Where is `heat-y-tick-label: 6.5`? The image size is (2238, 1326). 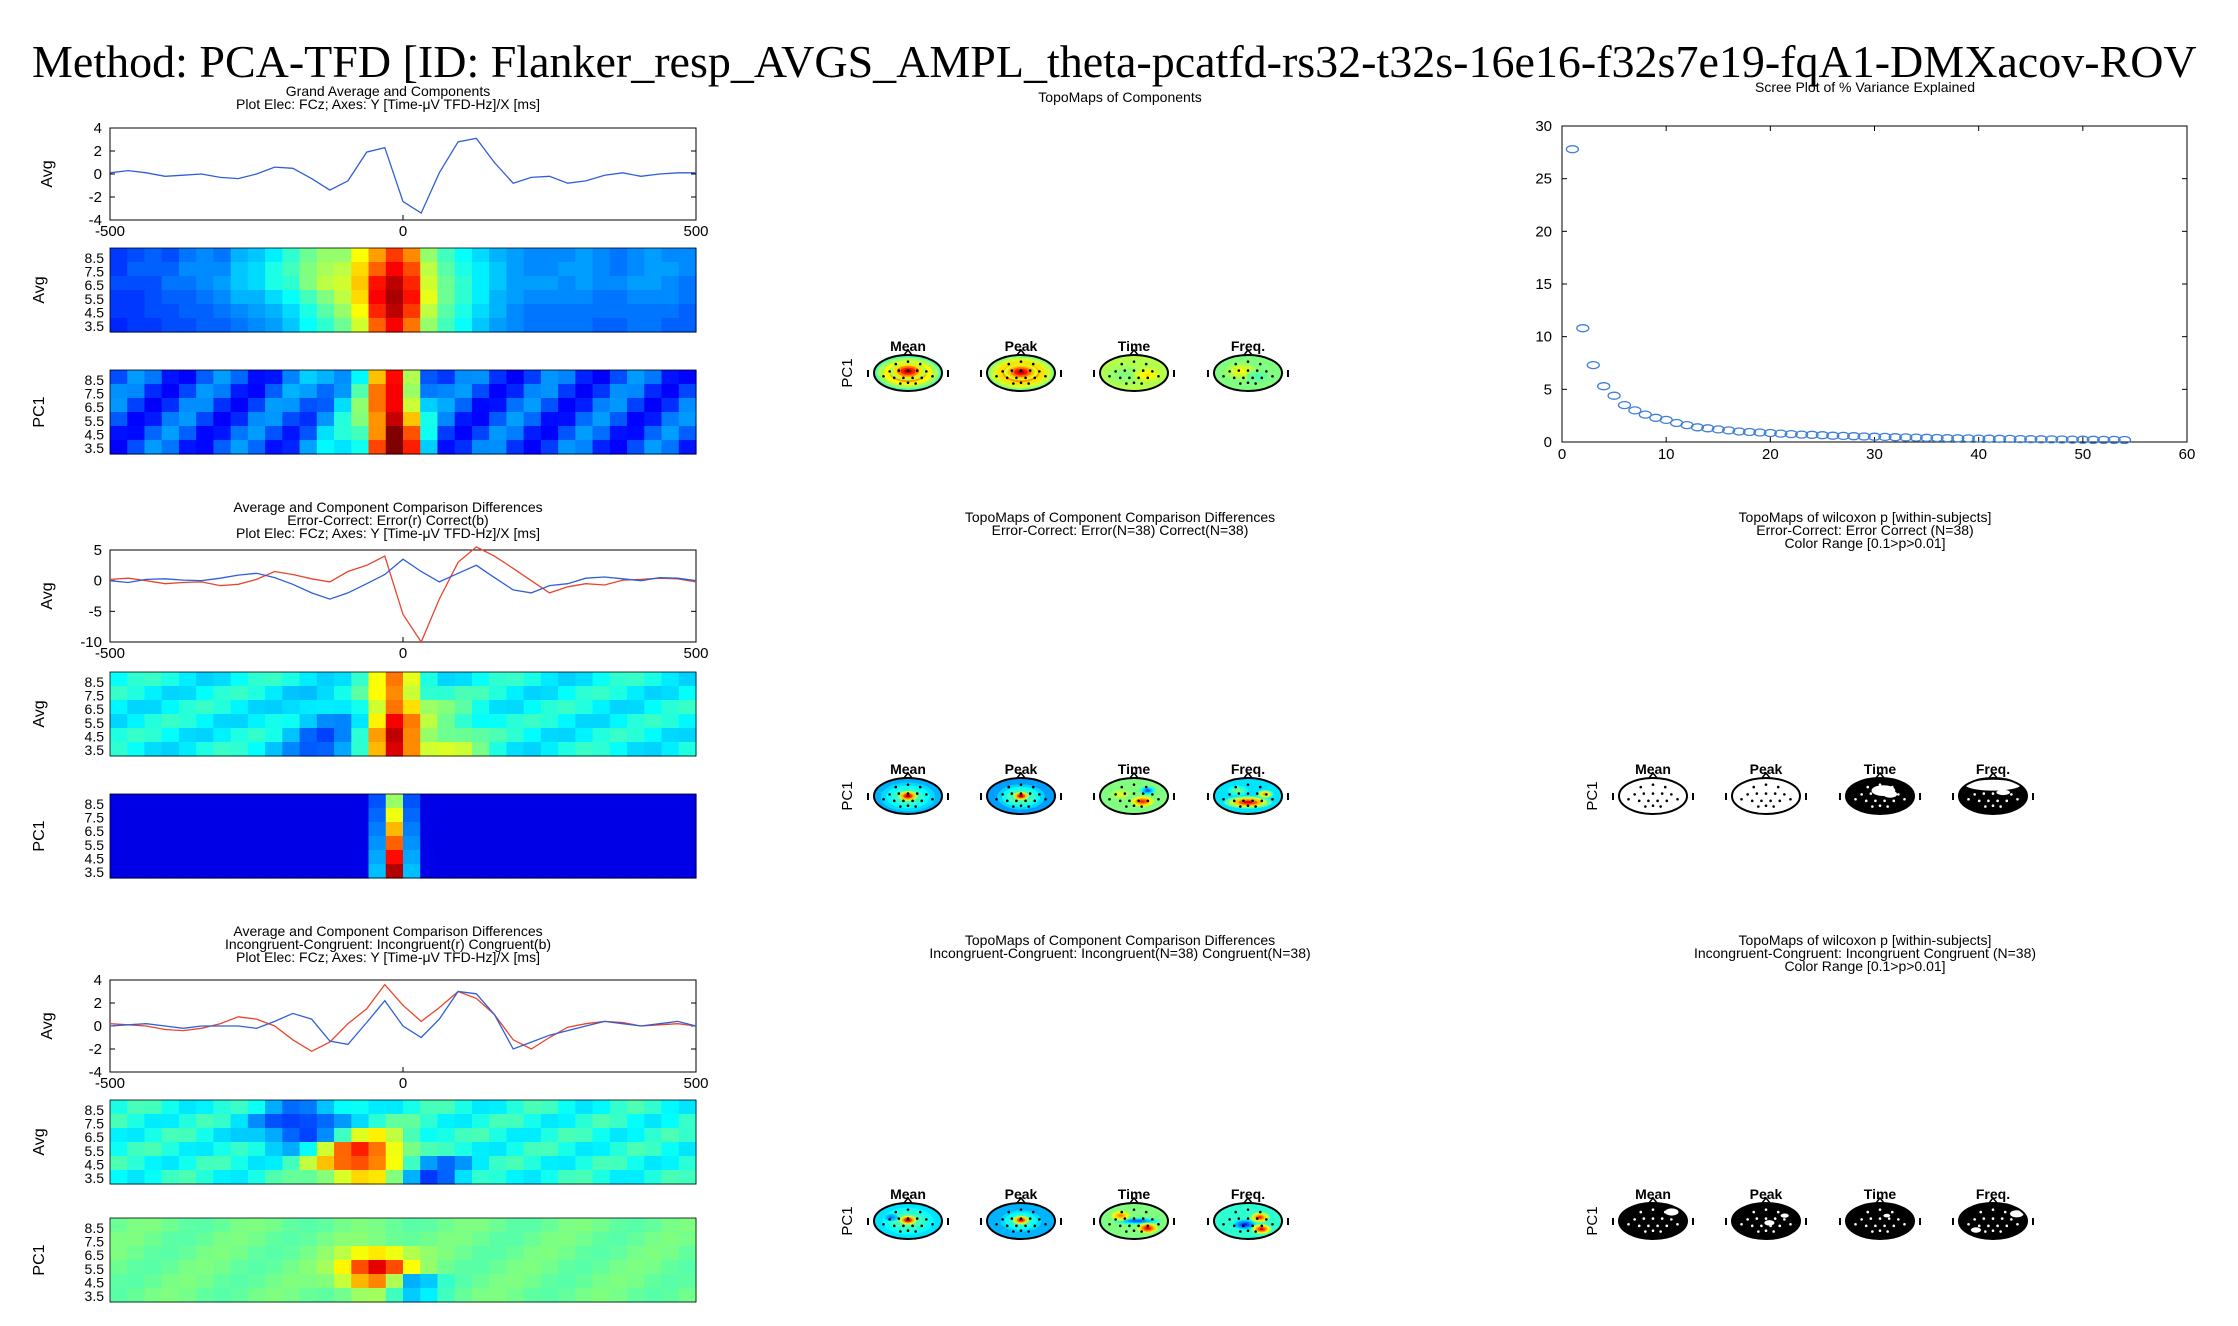
heat-y-tick-label: 6.5 is located at coordinates (95, 1137).